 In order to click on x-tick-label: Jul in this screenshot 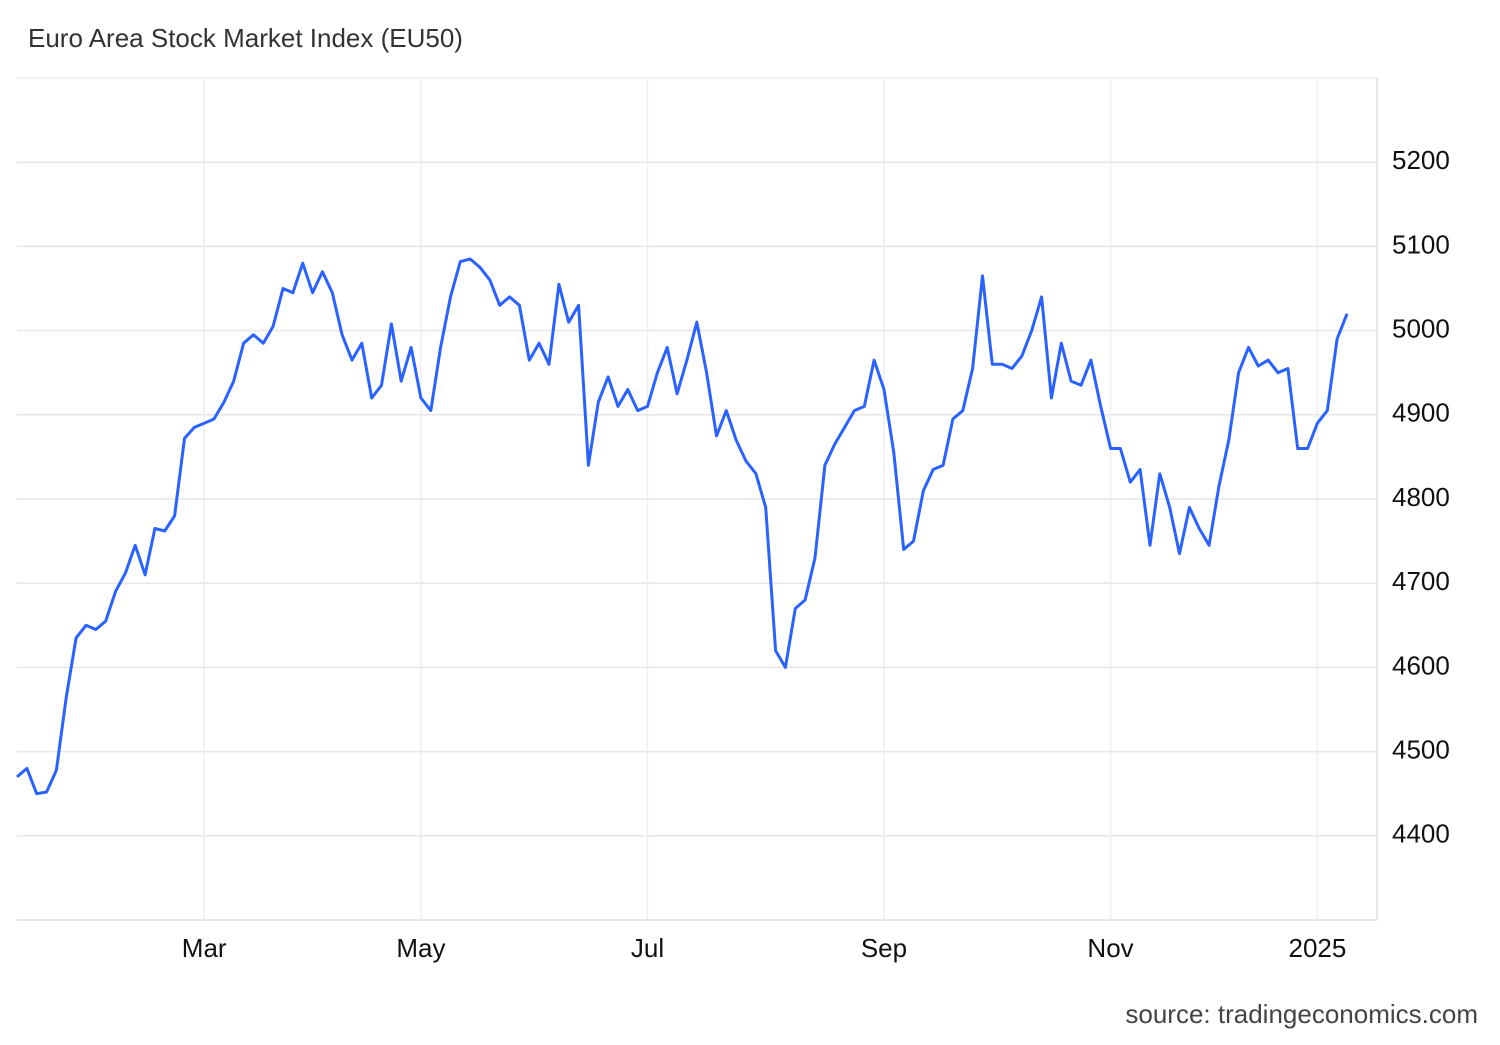, I will do `click(647, 948)`.